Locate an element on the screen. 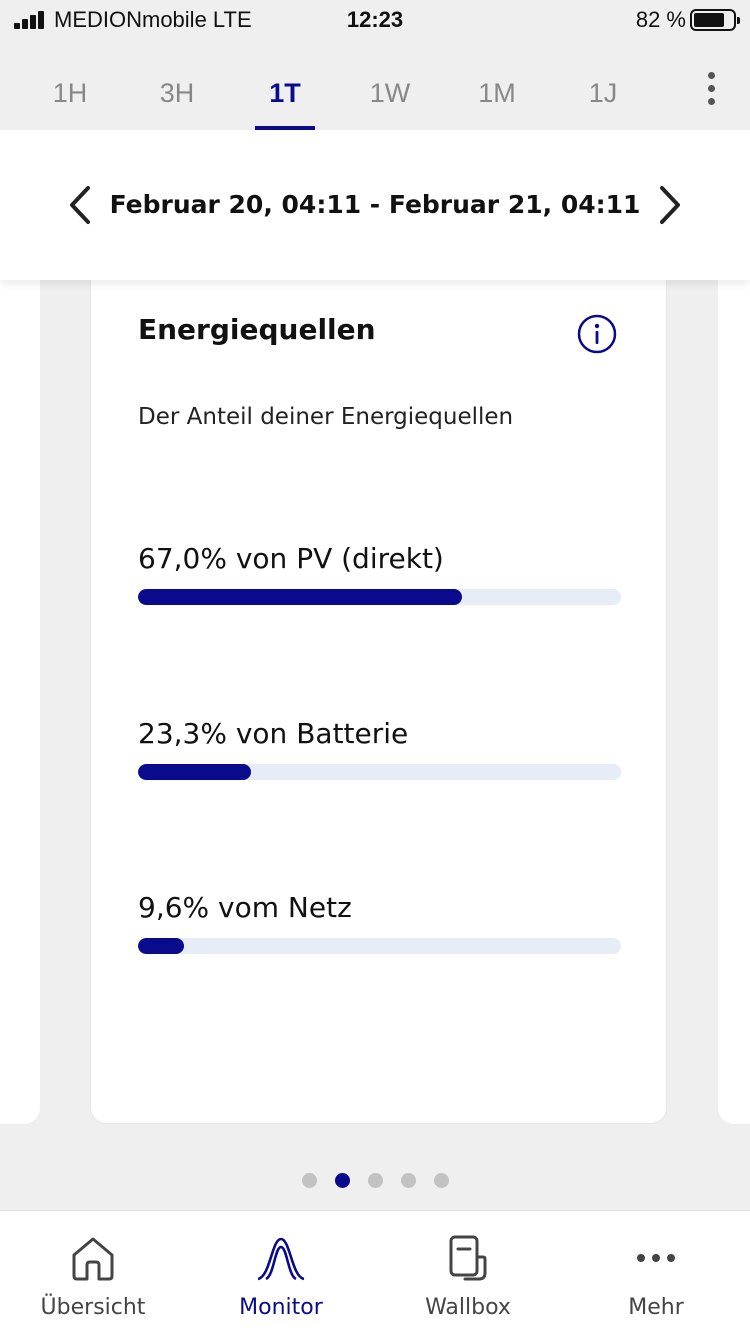 This screenshot has height=1334, width=750. more-options-icon is located at coordinates (712, 89).